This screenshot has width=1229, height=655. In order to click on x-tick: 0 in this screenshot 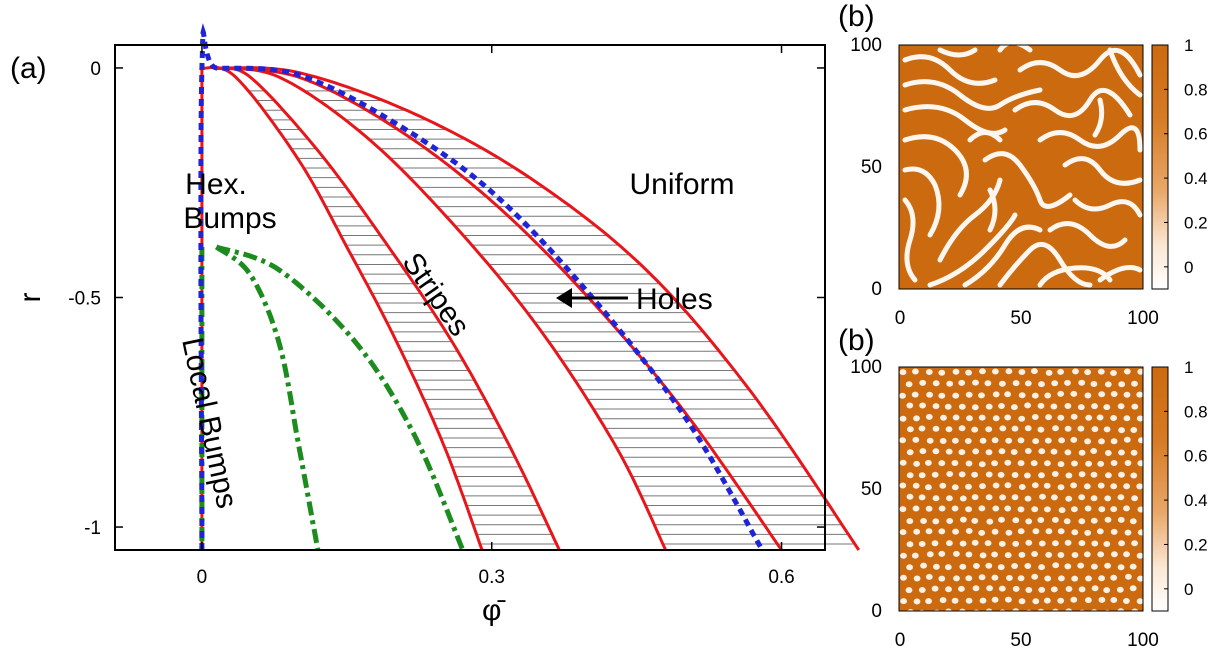, I will do `click(900, 318)`.